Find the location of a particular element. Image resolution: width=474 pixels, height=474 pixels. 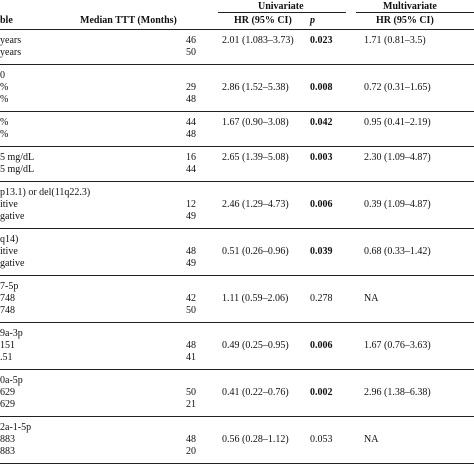

hr-univariate-cell: 2.65 (1.39–5.08) is located at coordinates (255, 157).